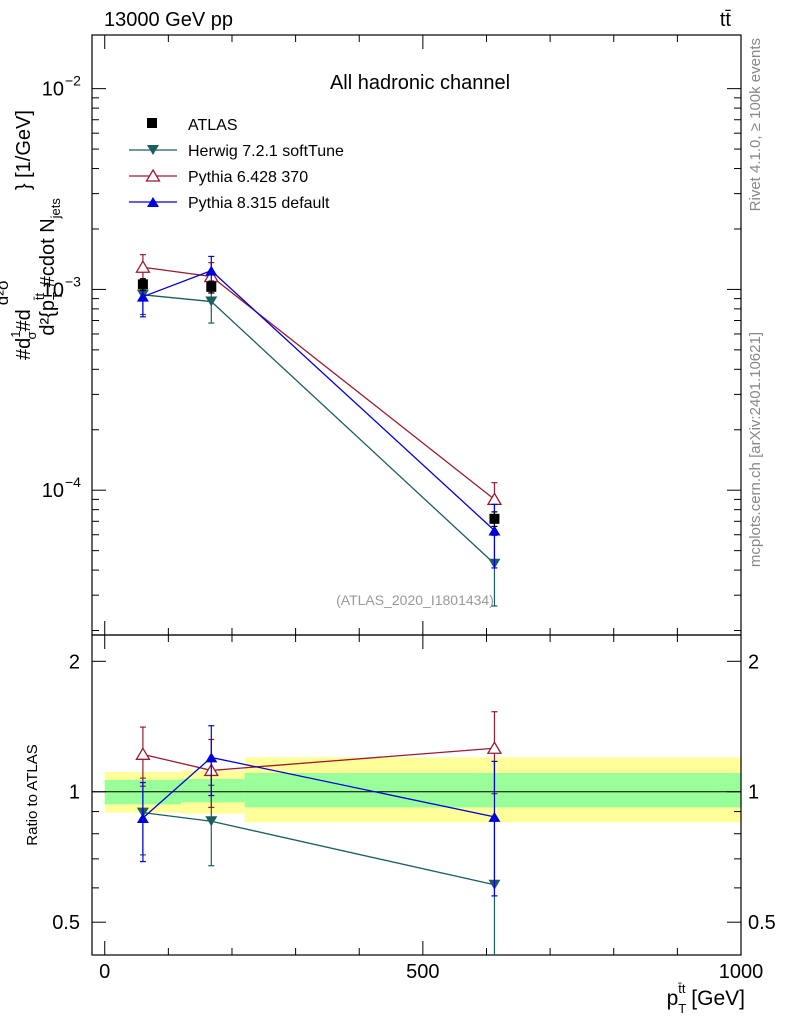  Describe the element at coordinates (755, 449) in the screenshot. I see `source-label: mcplots.cern.ch [arXiv:2401.10621]` at that location.